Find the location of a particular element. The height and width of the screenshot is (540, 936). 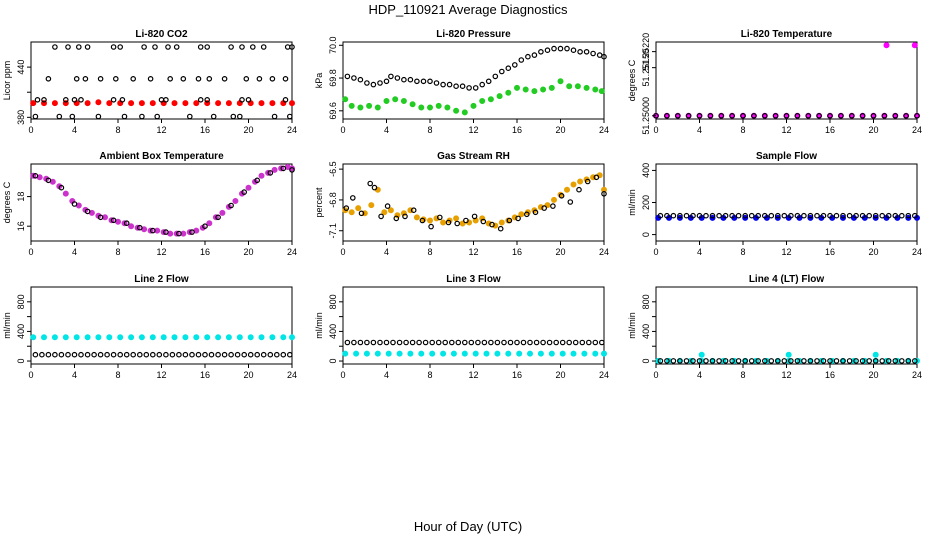

panel-title: Line 3 Flow is located at coordinates (473, 279).